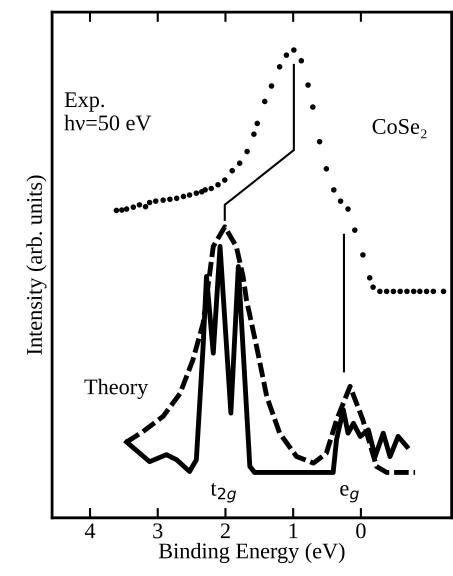  I want to click on x-tick-label: 3, so click(157, 530).